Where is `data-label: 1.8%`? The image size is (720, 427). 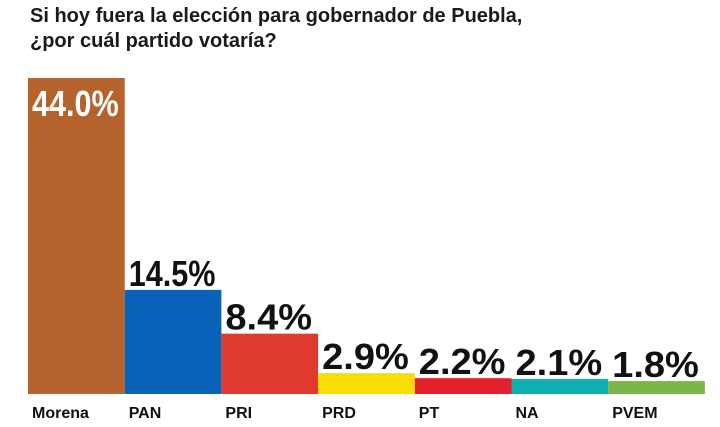 data-label: 1.8% is located at coordinates (655, 364).